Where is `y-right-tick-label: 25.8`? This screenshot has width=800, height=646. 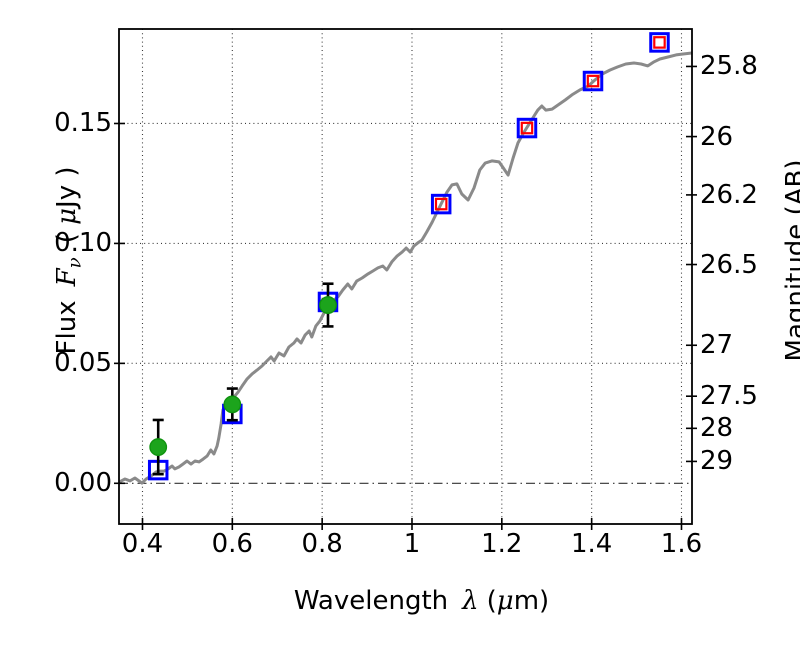
y-right-tick-label: 25.8 is located at coordinates (729, 66).